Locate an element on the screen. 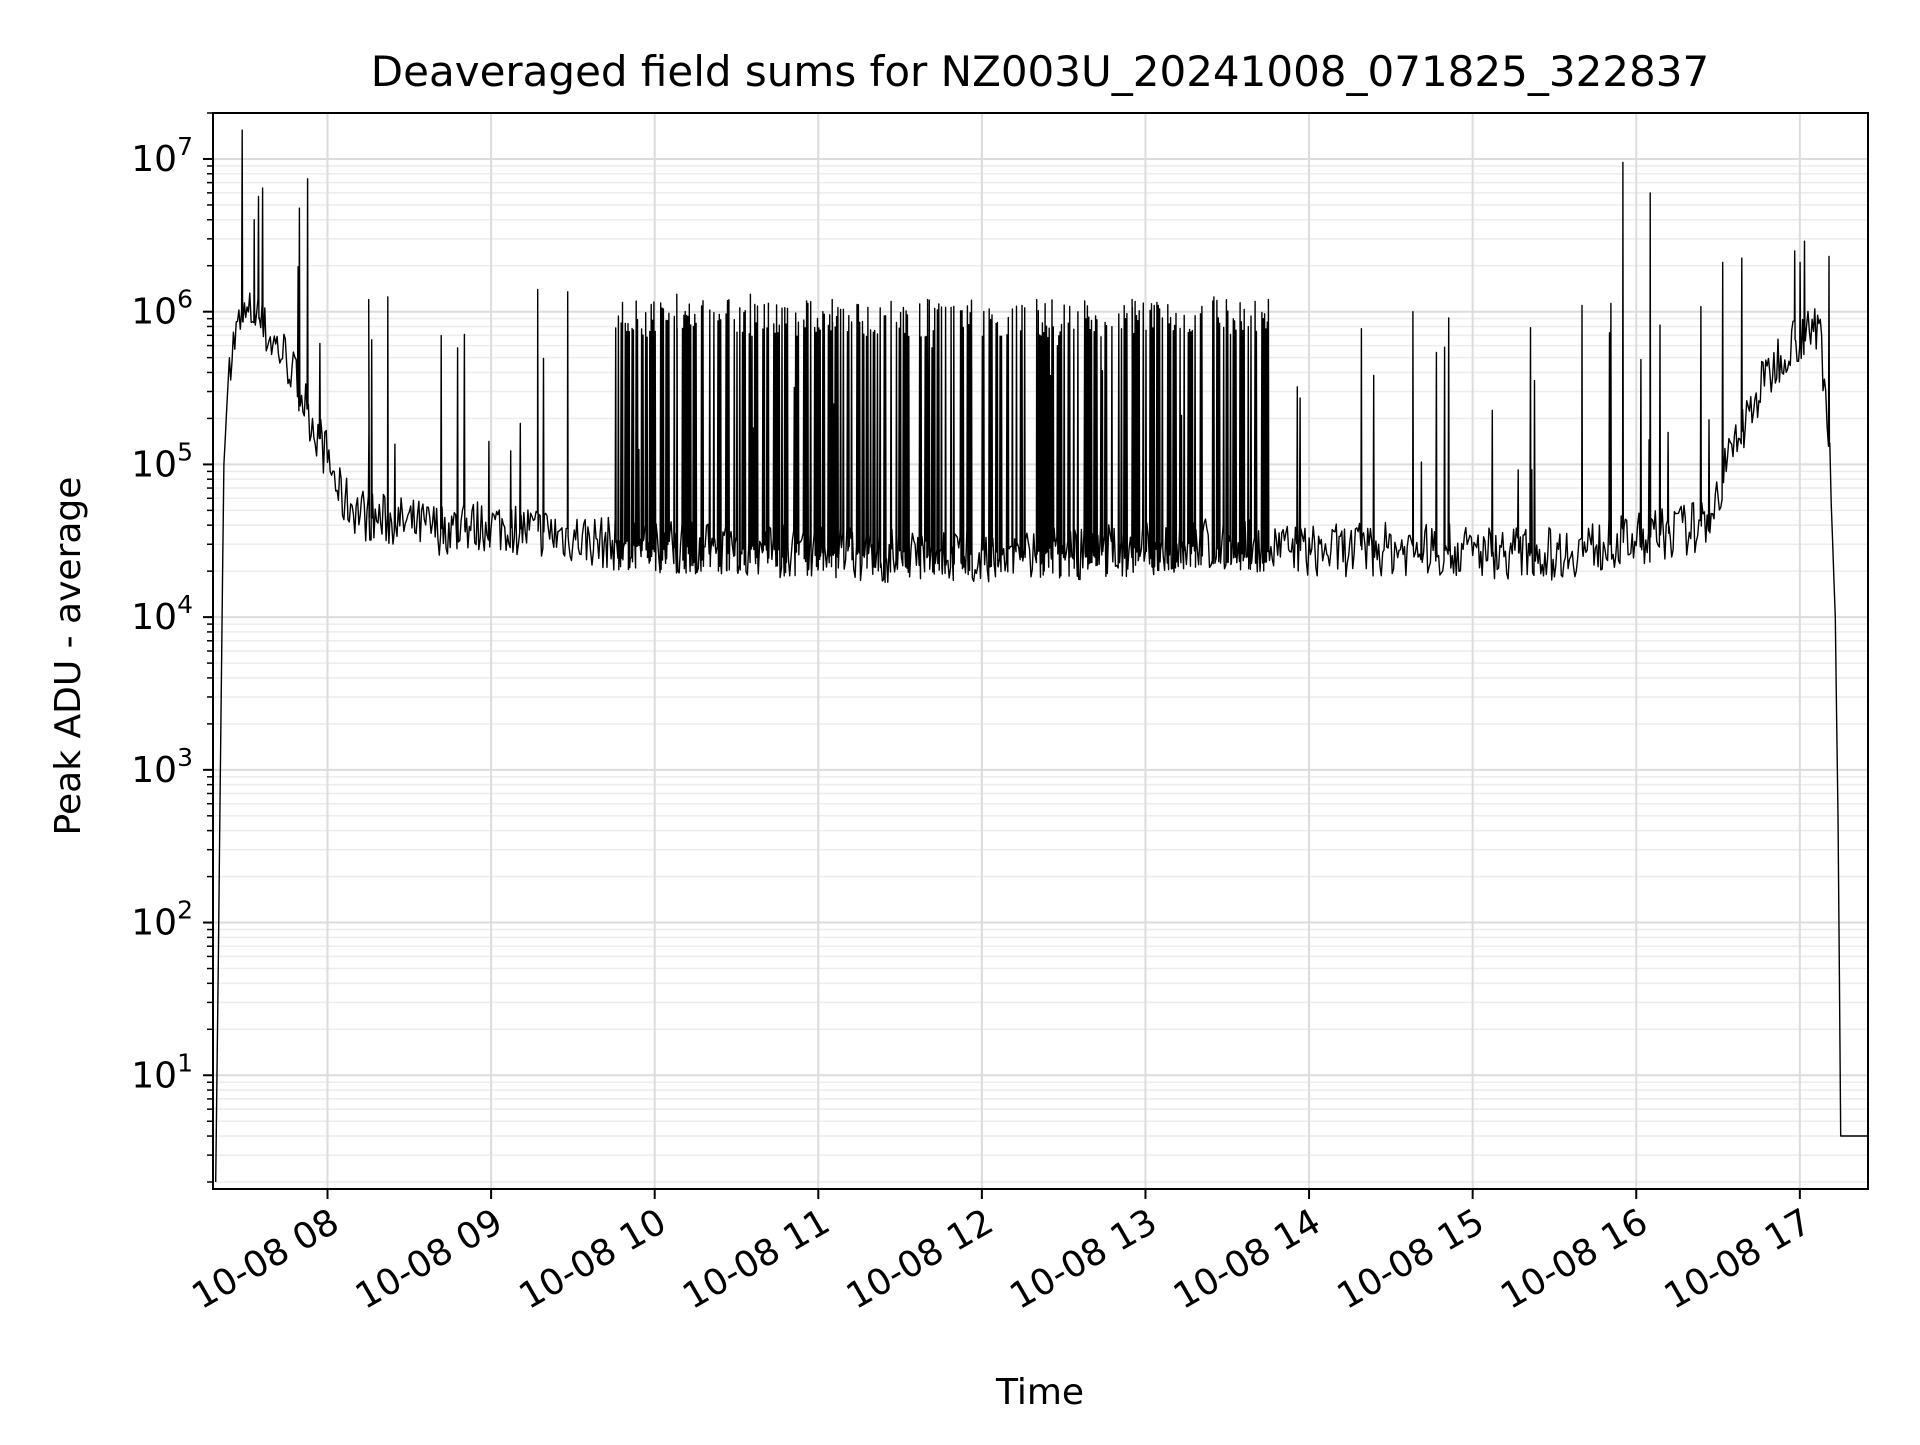  y-tick-exponent: 1 is located at coordinates (185, 1062).